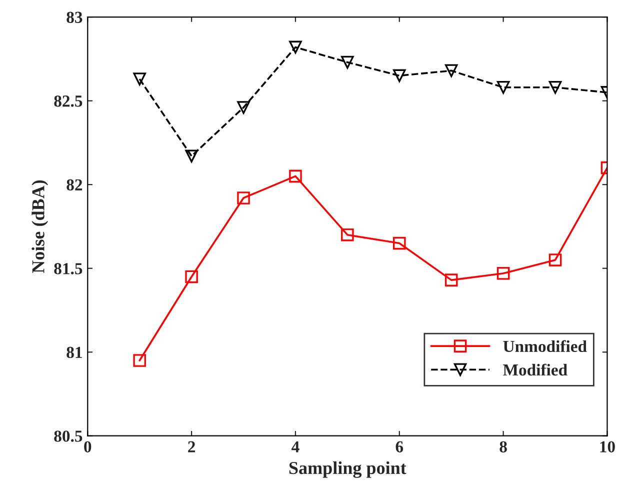  Describe the element at coordinates (68, 268) in the screenshot. I see `y-tick-label: 81.5` at that location.